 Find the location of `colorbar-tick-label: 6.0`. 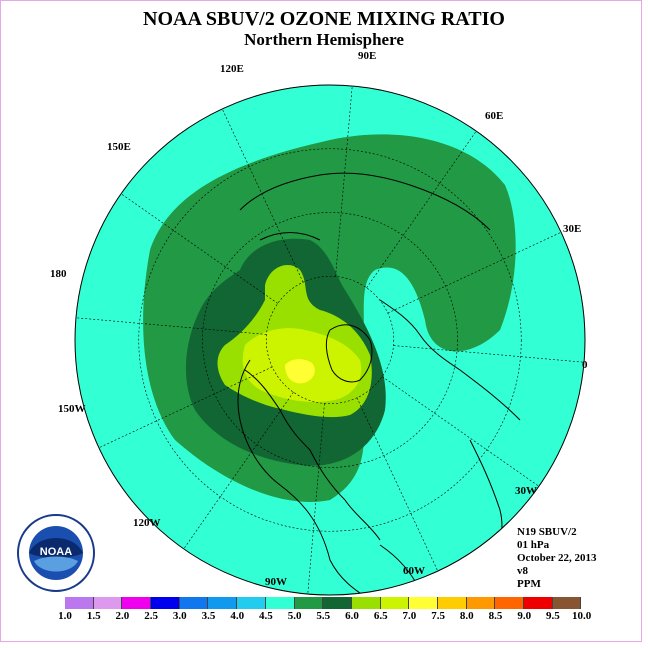

colorbar-tick-label: 6.0 is located at coordinates (352, 616).